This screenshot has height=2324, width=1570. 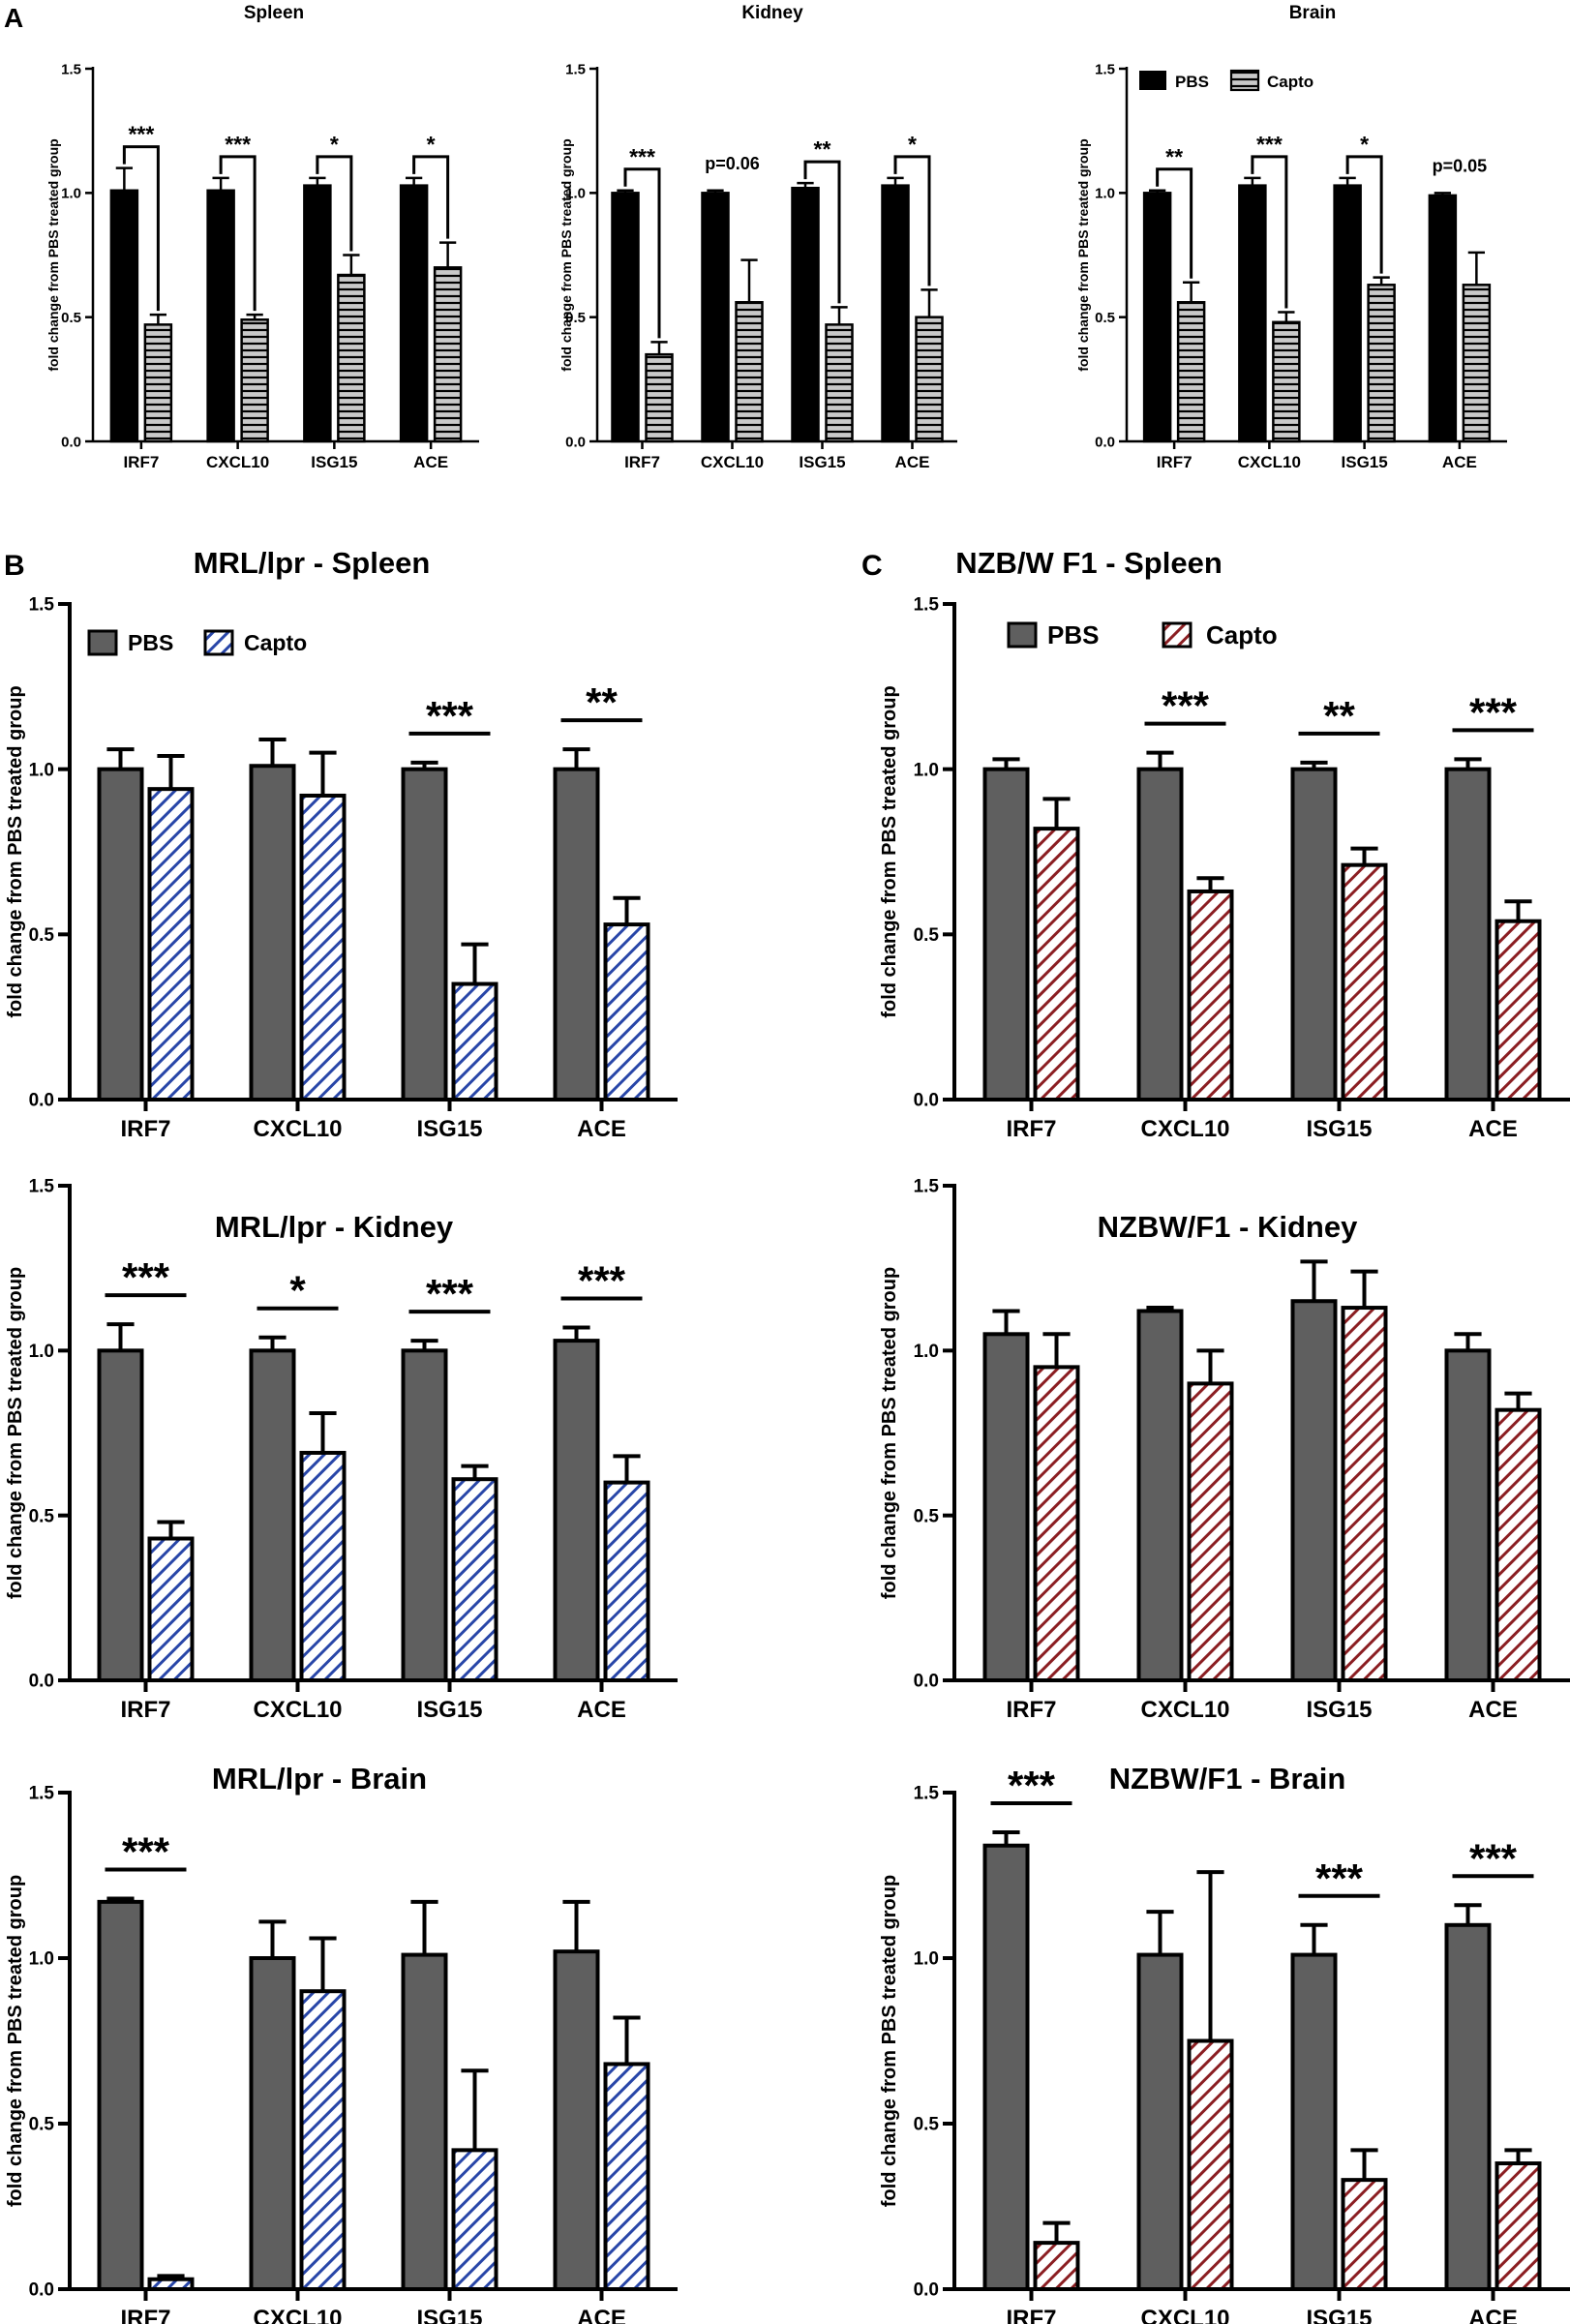 I want to click on panel-label-c: C, so click(x=872, y=566).